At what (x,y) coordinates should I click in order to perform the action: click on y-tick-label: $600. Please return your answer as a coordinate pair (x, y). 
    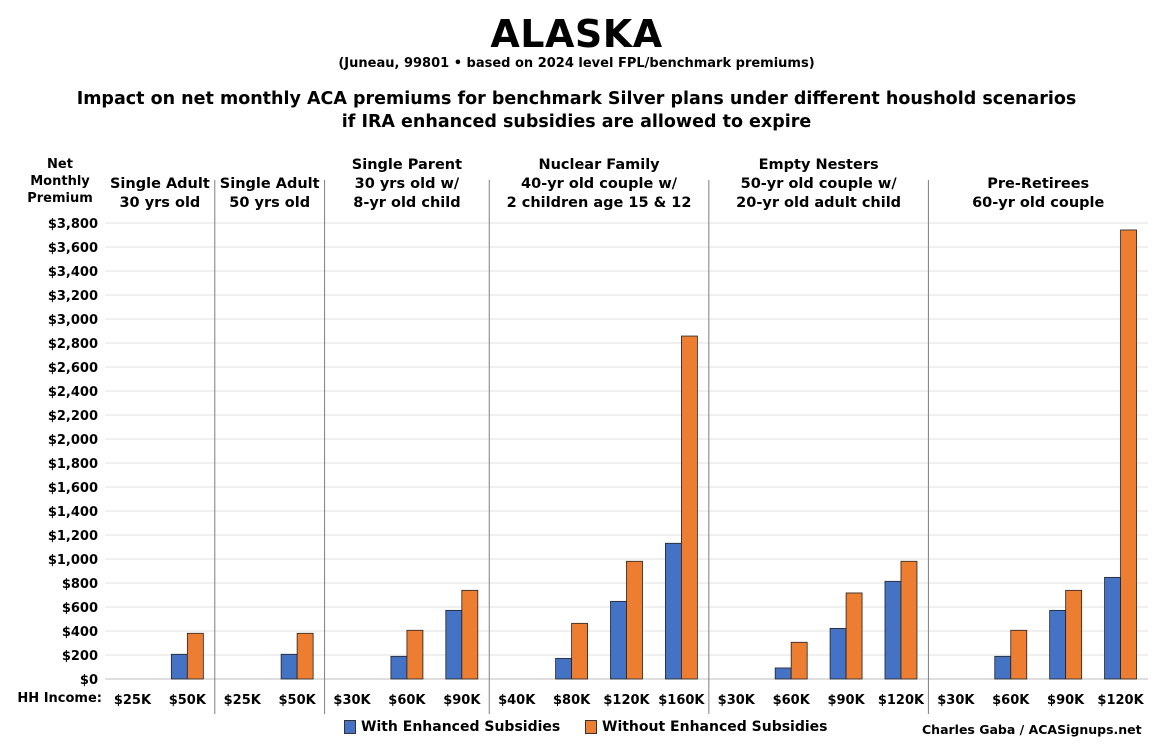
    Looking at the image, I should click on (80, 608).